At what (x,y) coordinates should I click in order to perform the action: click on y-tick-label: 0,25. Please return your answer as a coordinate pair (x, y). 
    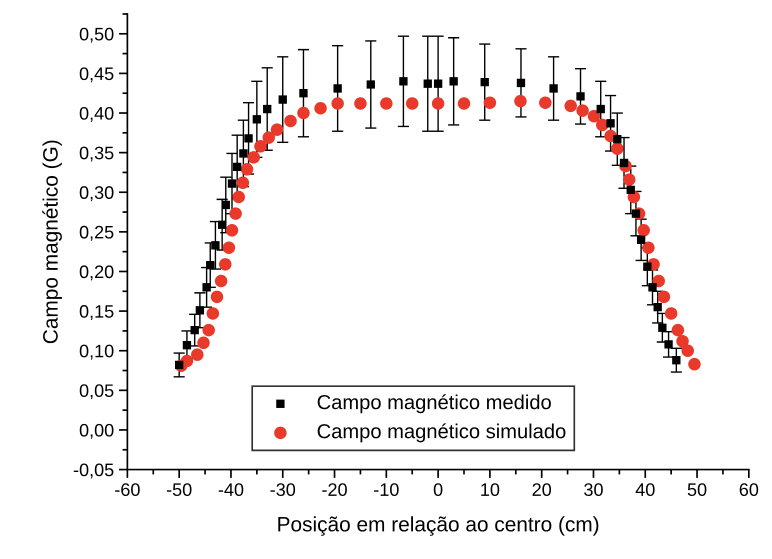
    Looking at the image, I should click on (97, 233).